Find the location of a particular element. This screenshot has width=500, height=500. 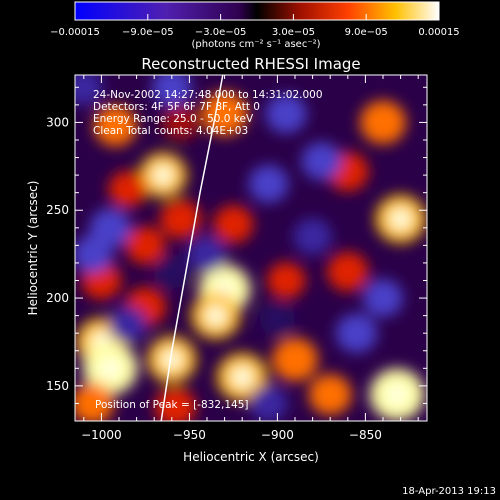

x-axis-label: Heliocentric X (arcsec) is located at coordinates (251, 457).